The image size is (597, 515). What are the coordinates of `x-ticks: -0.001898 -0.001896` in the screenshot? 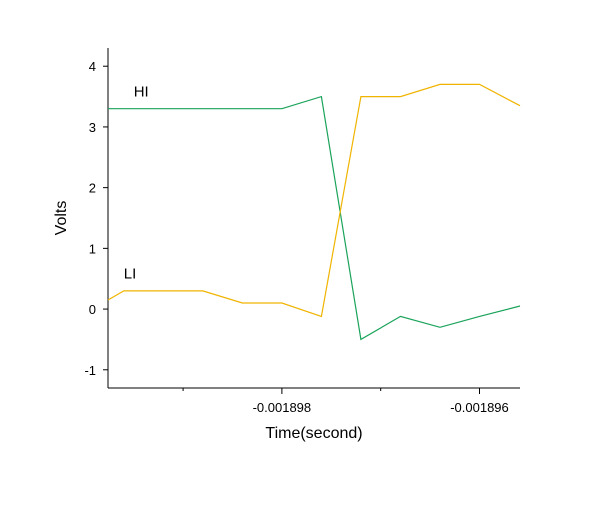 It's located at (345, 401).